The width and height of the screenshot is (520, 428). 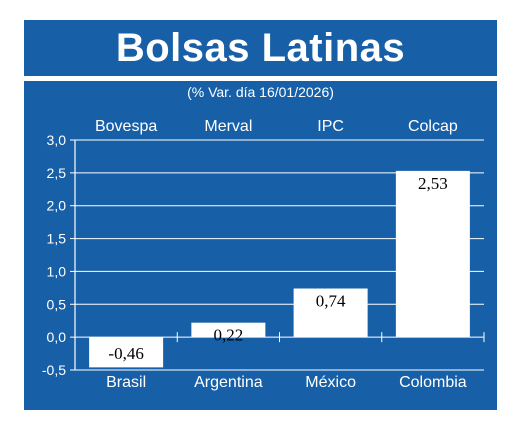 What do you see at coordinates (229, 335) in the screenshot?
I see `bar-value-label: 0,22` at bounding box center [229, 335].